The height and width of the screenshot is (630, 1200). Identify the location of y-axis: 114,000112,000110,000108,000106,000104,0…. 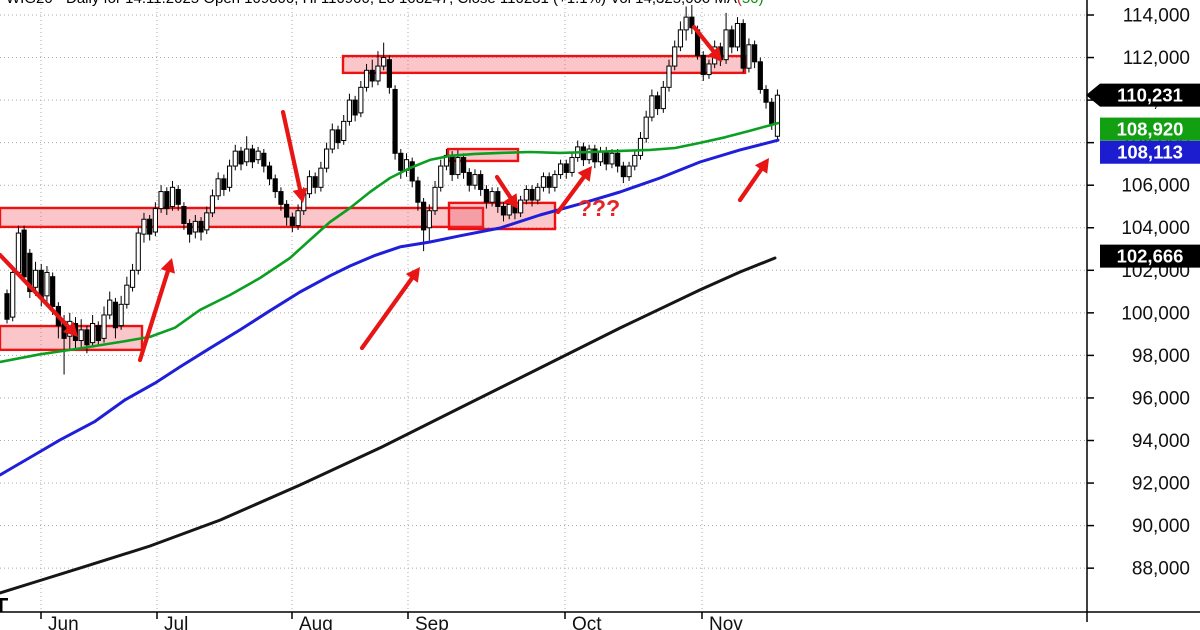
(1138, 292).